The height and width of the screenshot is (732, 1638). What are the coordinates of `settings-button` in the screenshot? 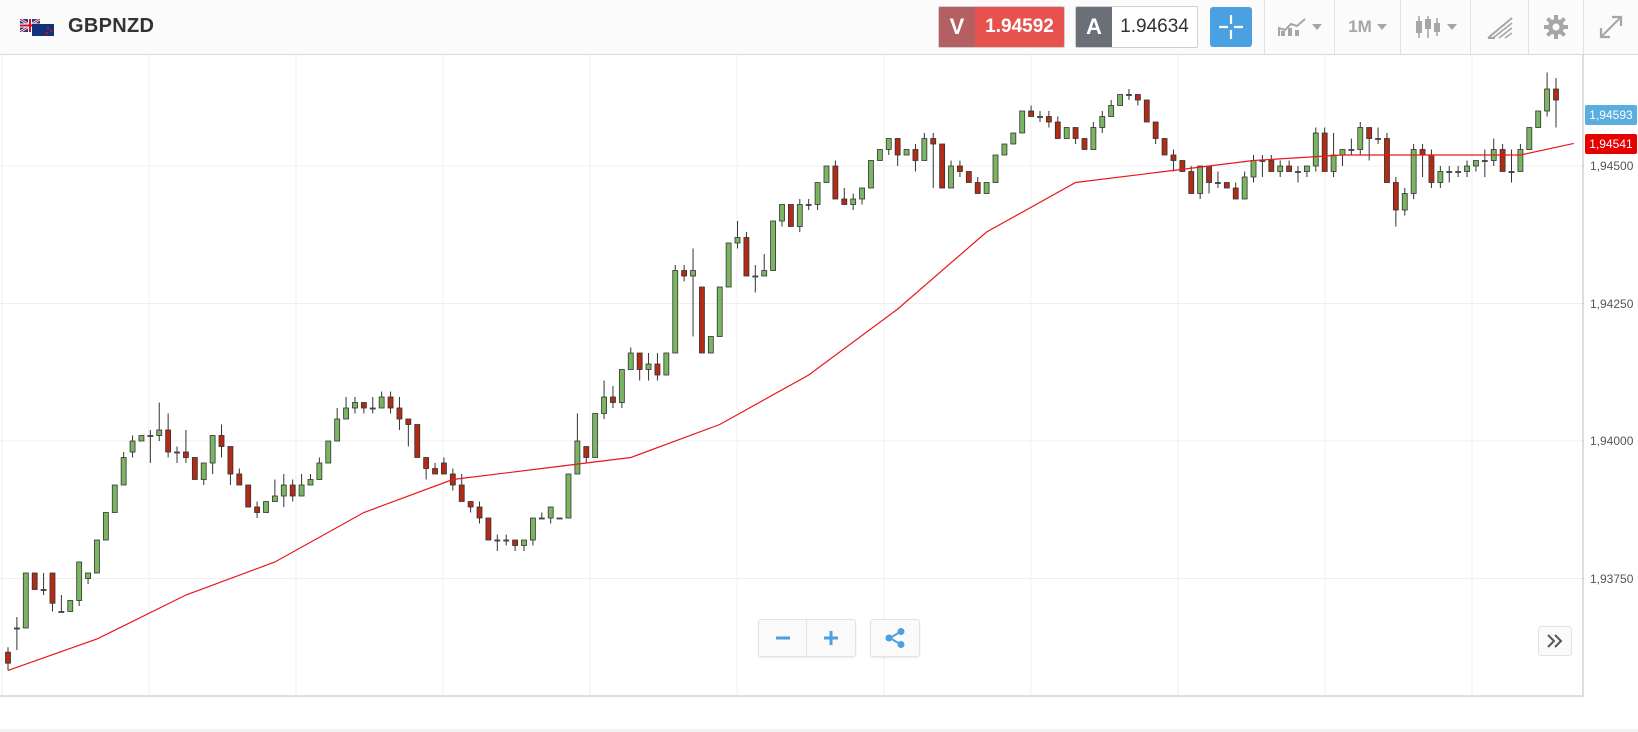 It's located at (1555, 27).